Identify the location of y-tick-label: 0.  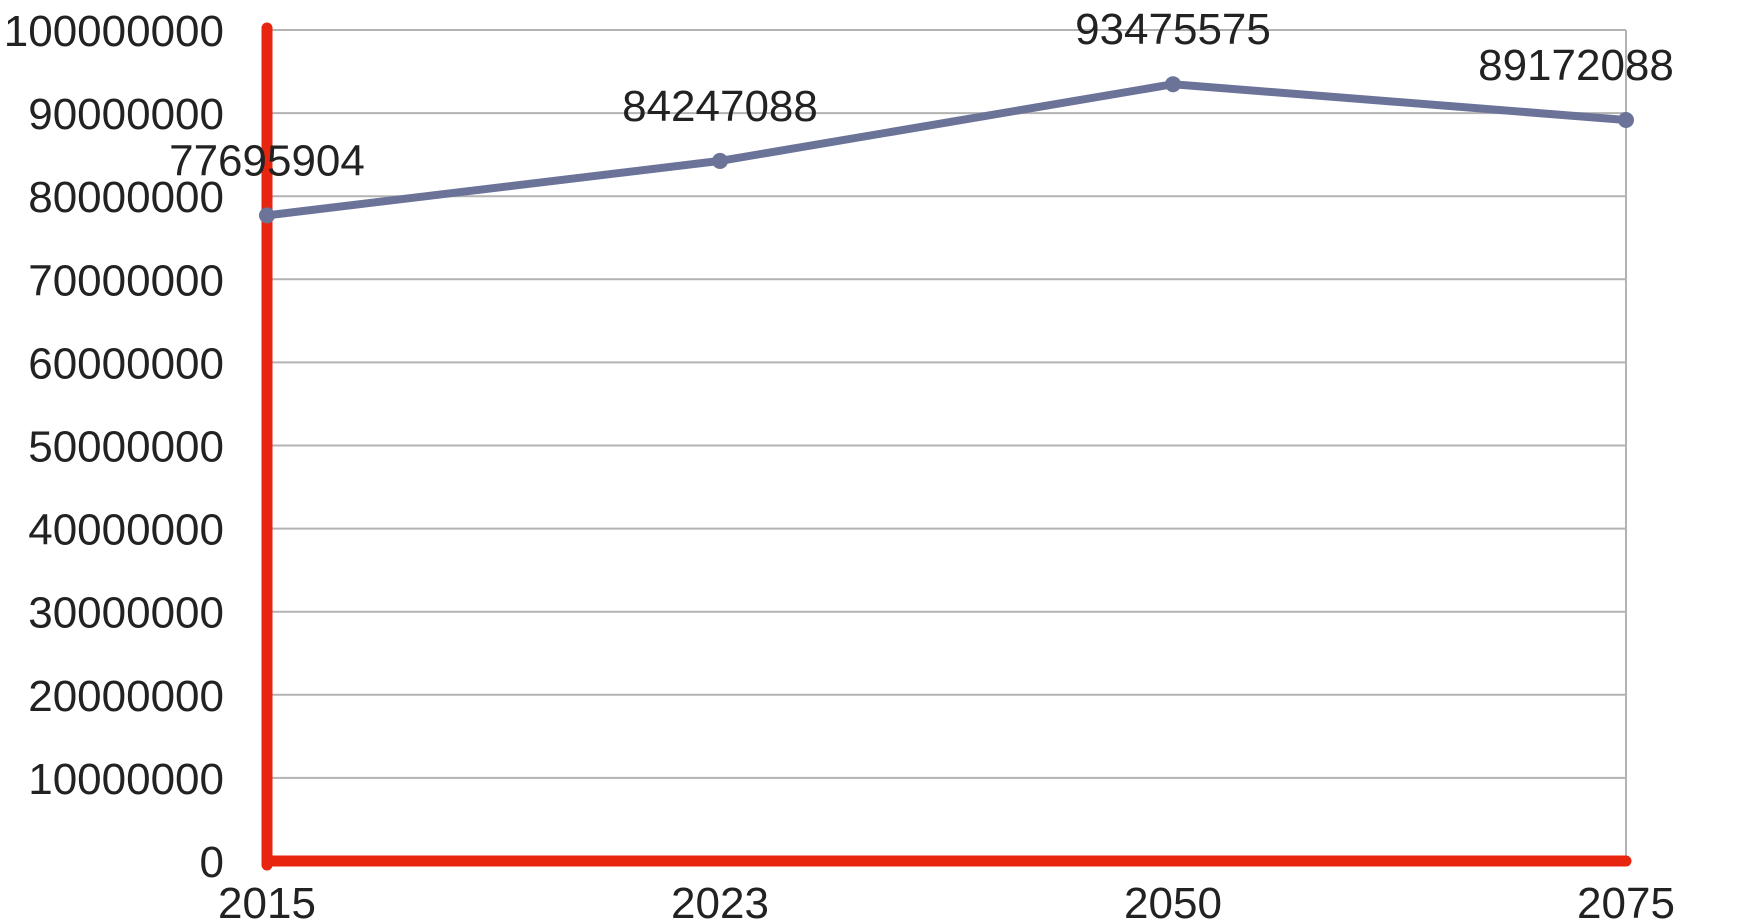
(212, 862).